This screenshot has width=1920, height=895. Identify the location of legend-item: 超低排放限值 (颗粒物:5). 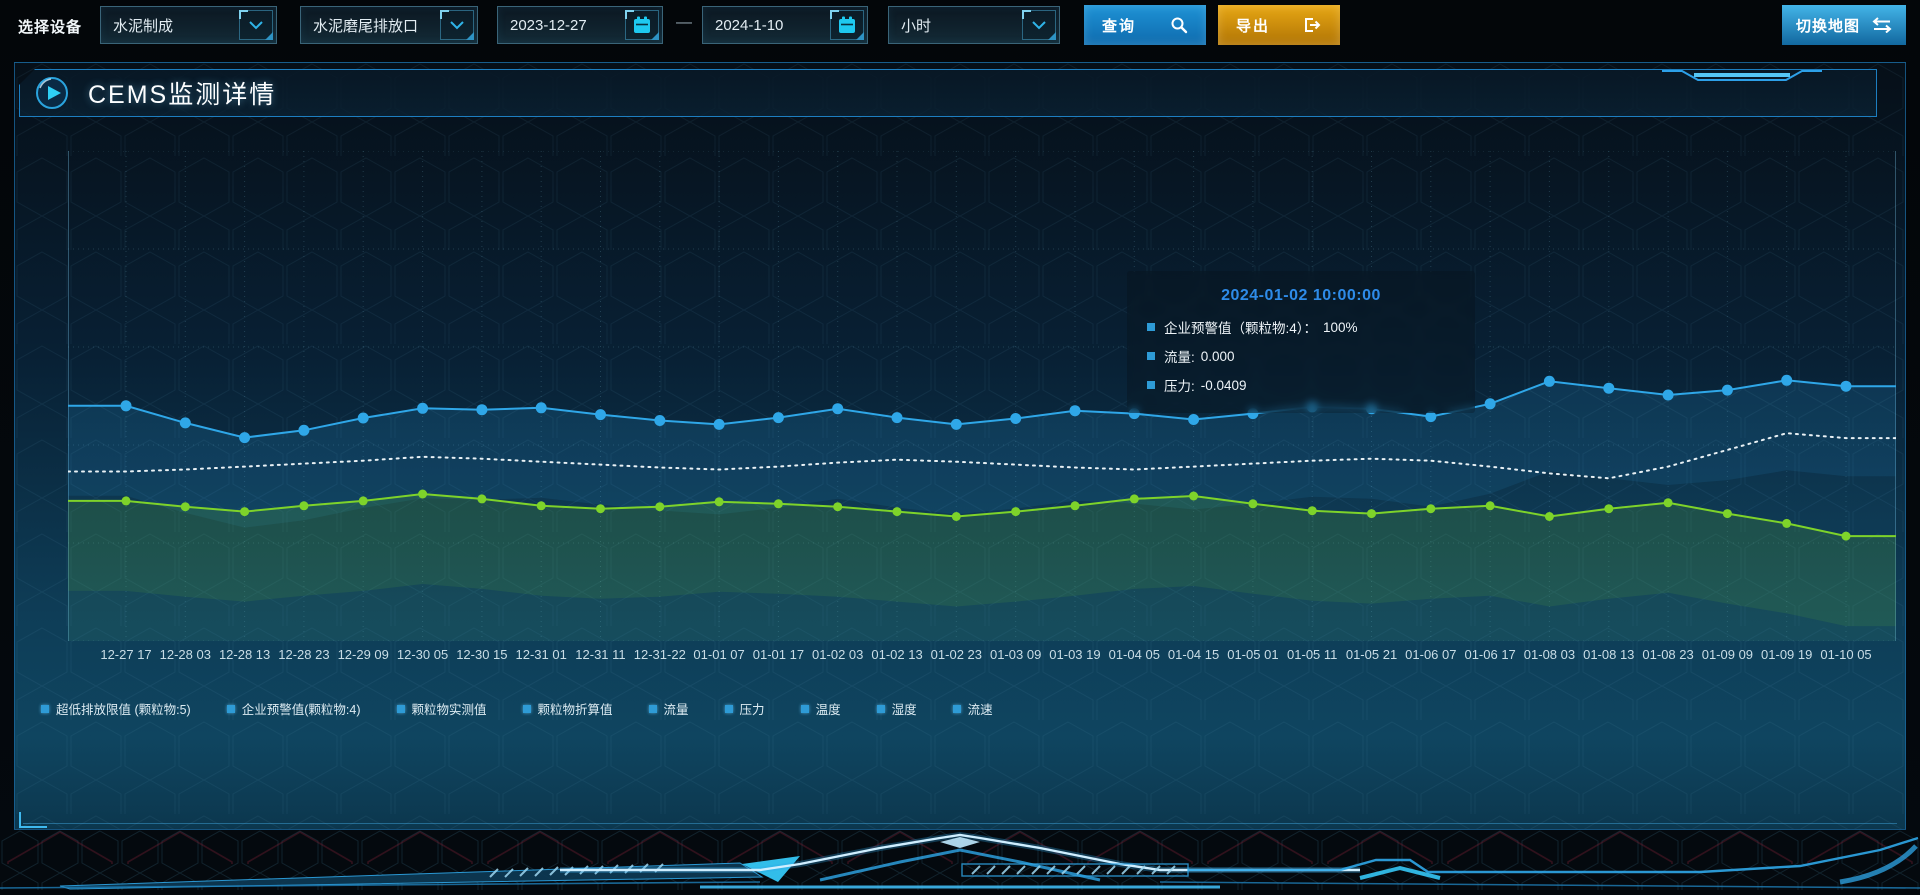
(116, 708).